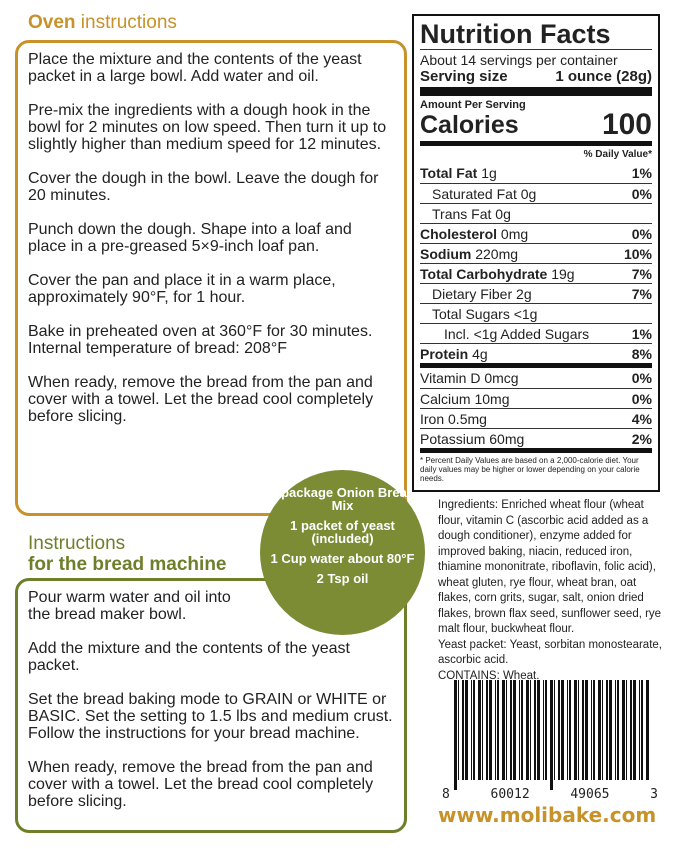 The width and height of the screenshot is (679, 849). I want to click on badge-line: 2 Tsp oil, so click(342, 578).